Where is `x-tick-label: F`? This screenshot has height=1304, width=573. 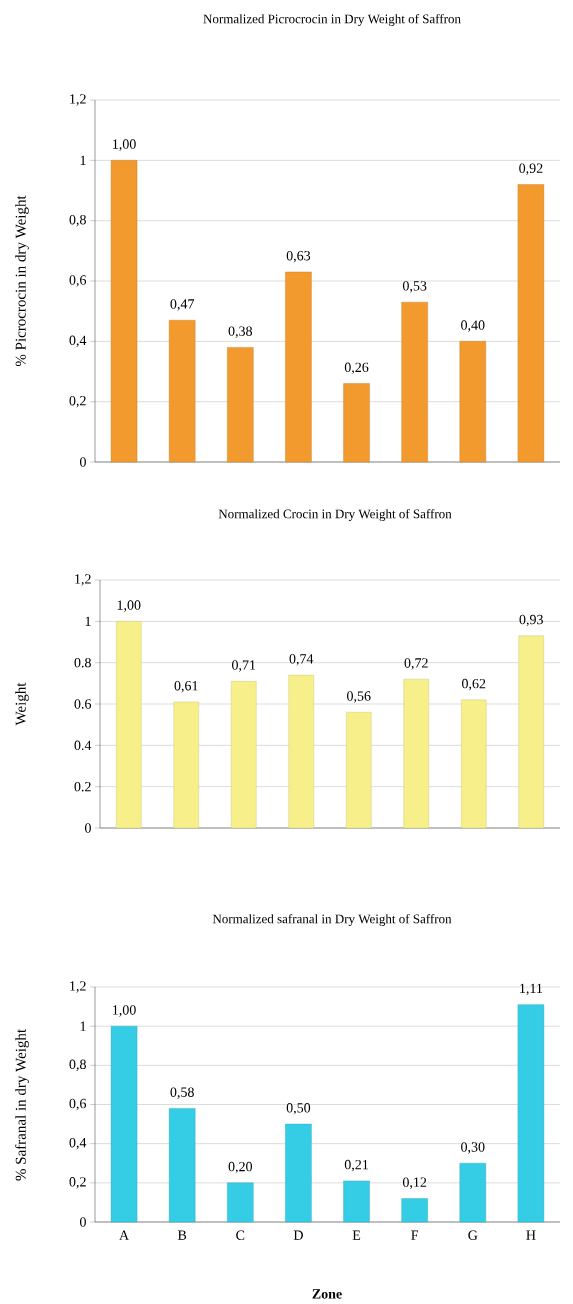
x-tick-label: F is located at coordinates (415, 1235).